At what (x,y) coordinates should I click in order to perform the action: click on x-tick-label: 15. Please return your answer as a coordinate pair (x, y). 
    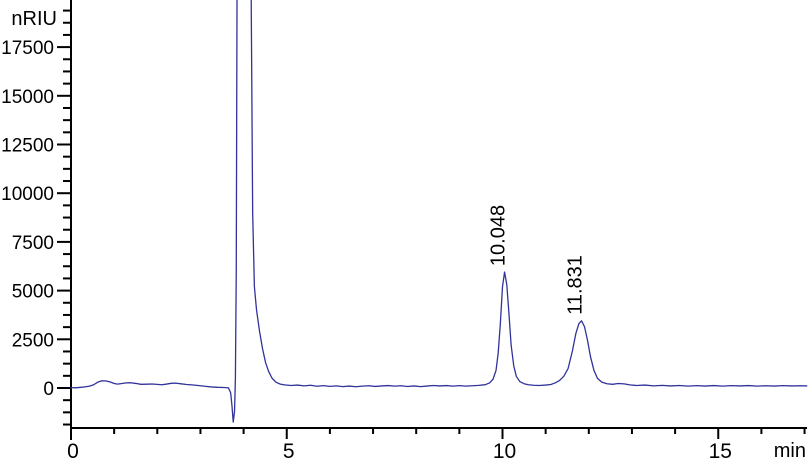
    Looking at the image, I should click on (720, 451).